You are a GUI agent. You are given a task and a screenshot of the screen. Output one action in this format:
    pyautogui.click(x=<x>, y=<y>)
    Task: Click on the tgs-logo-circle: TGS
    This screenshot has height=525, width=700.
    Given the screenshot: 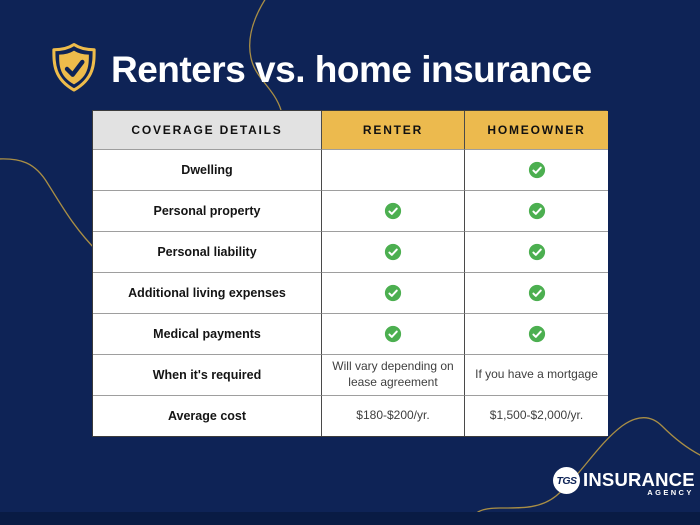 What is the action you would take?
    pyautogui.click(x=566, y=480)
    